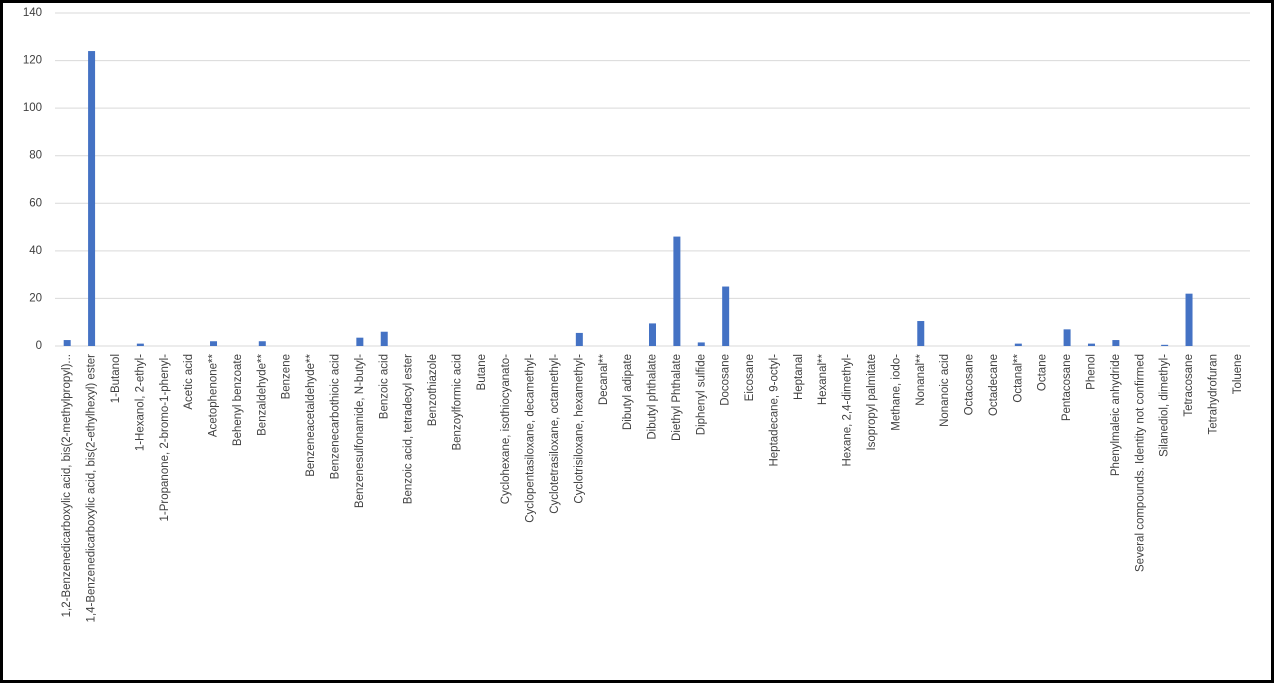  I want to click on x-tick-label: Tetrahydrofuran, so click(1213, 394).